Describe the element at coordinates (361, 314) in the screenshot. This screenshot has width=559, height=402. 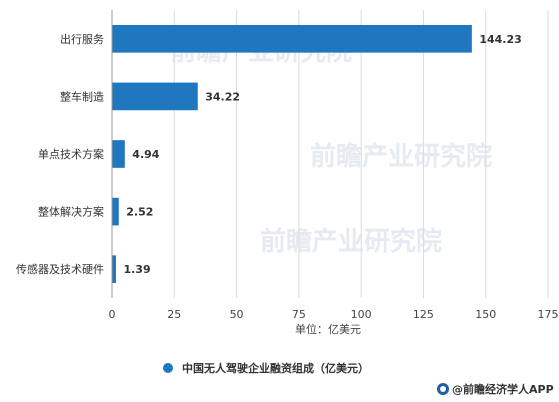
I see `x-tick-label: 100` at that location.